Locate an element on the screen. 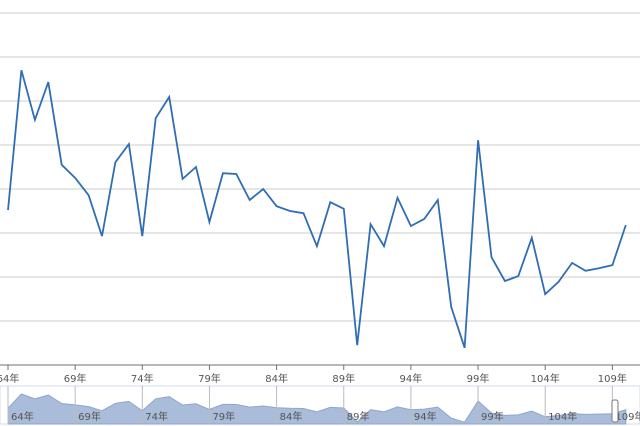 The width and height of the screenshot is (640, 426). x-tick-label: 74年 is located at coordinates (142, 378).